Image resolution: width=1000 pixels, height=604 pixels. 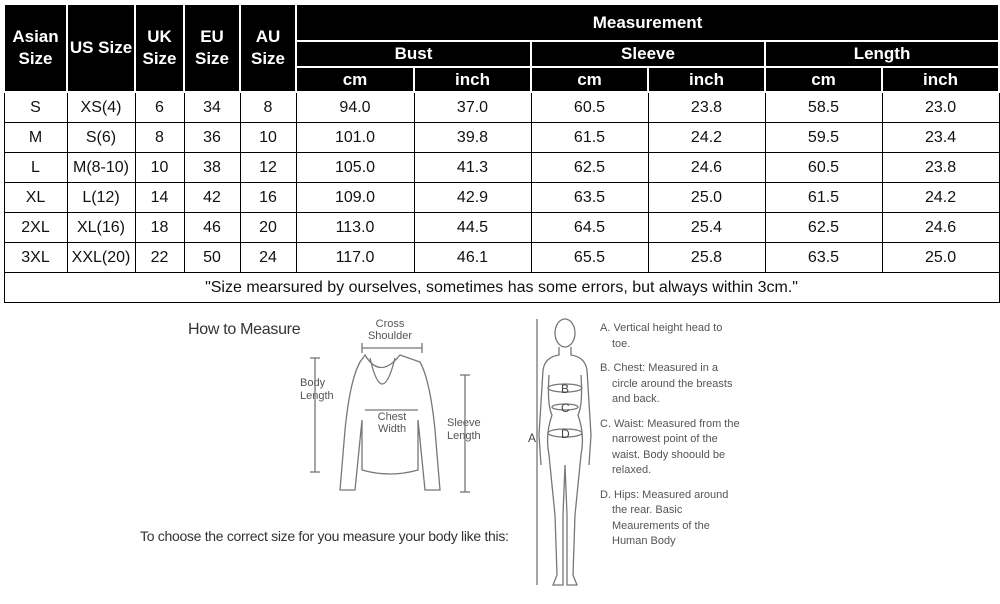 I want to click on table-cell: 44.5, so click(x=472, y=227).